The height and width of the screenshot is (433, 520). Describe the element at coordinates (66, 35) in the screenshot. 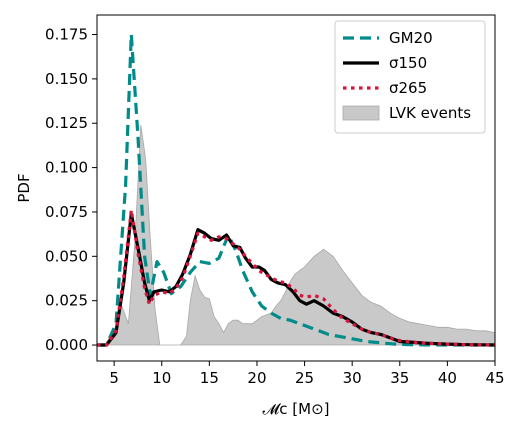

I see `y-tick-label: 0.175` at that location.